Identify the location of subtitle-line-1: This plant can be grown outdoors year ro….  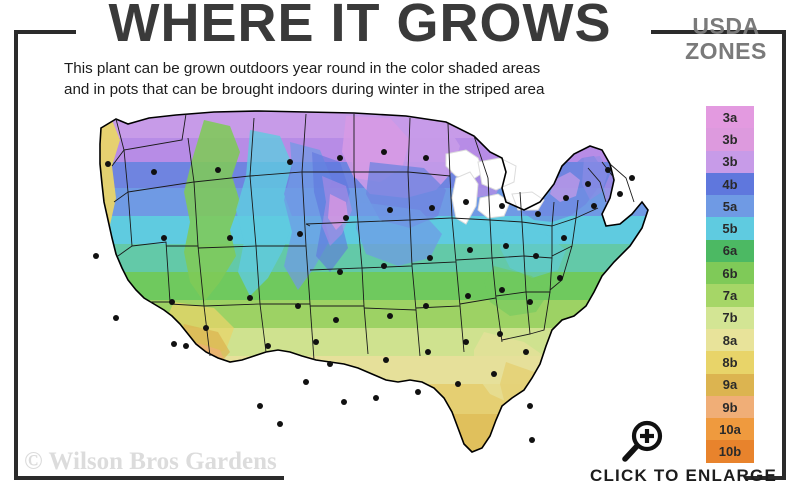
(302, 68).